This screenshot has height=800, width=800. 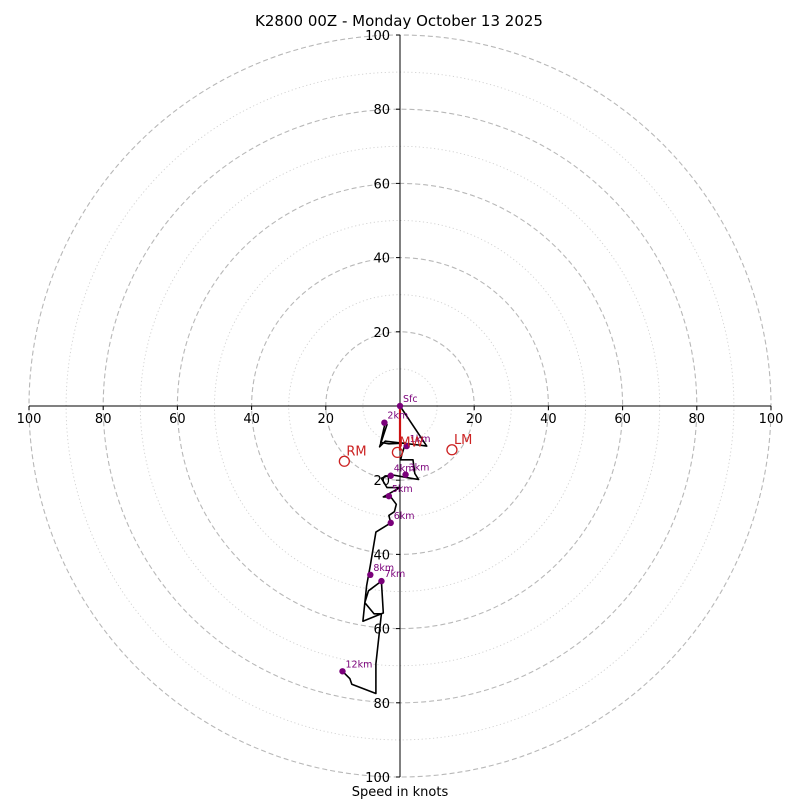 What do you see at coordinates (410, 399) in the screenshot?
I see `height-point-label: Sfc` at bounding box center [410, 399].